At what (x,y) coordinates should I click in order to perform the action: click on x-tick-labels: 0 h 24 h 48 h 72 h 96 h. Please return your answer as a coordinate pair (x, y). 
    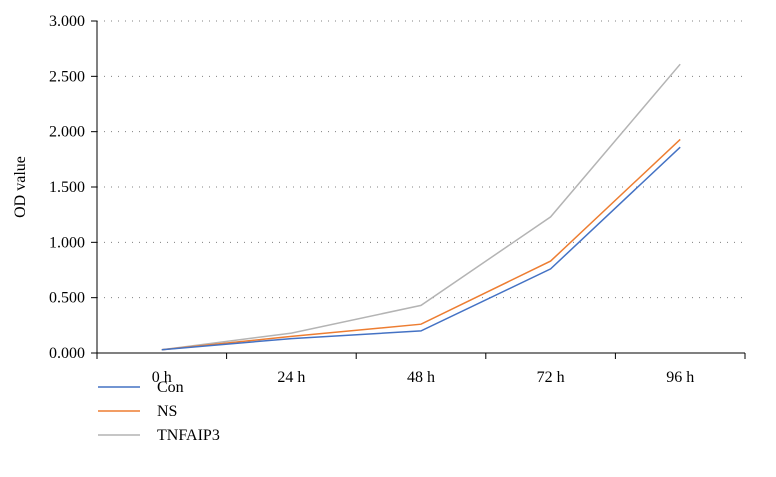
    Looking at the image, I should click on (423, 377).